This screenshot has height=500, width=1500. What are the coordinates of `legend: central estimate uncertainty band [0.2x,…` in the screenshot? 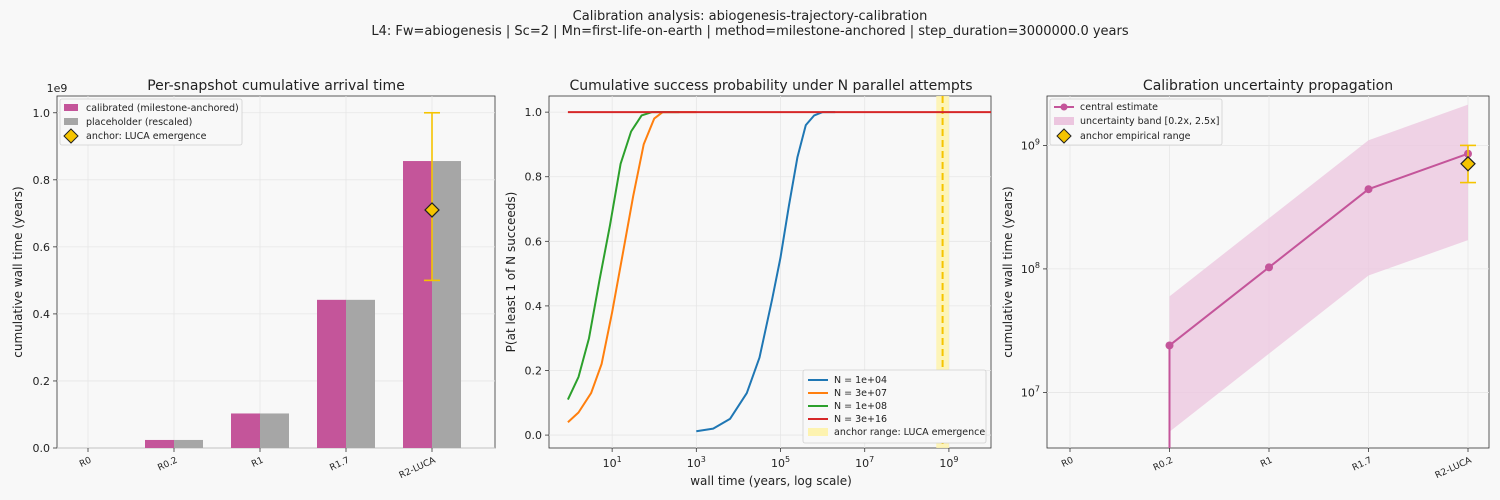 It's located at (1136, 122).